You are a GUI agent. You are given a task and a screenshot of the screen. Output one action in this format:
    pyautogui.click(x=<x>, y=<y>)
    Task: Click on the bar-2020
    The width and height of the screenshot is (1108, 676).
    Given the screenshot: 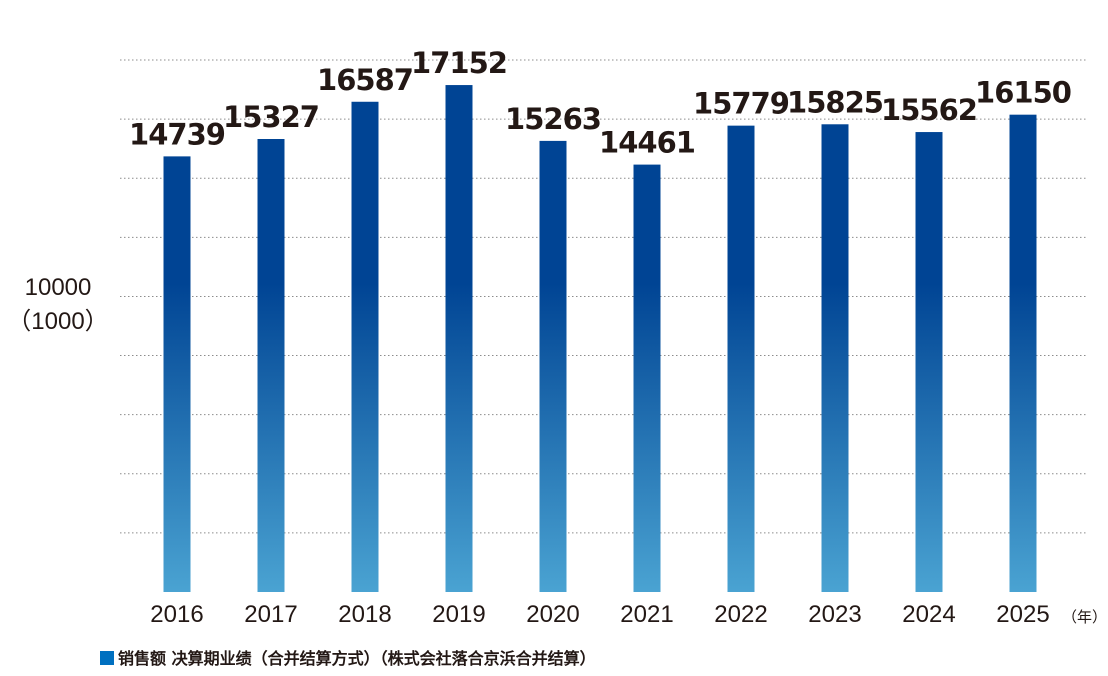 What is the action you would take?
    pyautogui.click(x=553, y=366)
    